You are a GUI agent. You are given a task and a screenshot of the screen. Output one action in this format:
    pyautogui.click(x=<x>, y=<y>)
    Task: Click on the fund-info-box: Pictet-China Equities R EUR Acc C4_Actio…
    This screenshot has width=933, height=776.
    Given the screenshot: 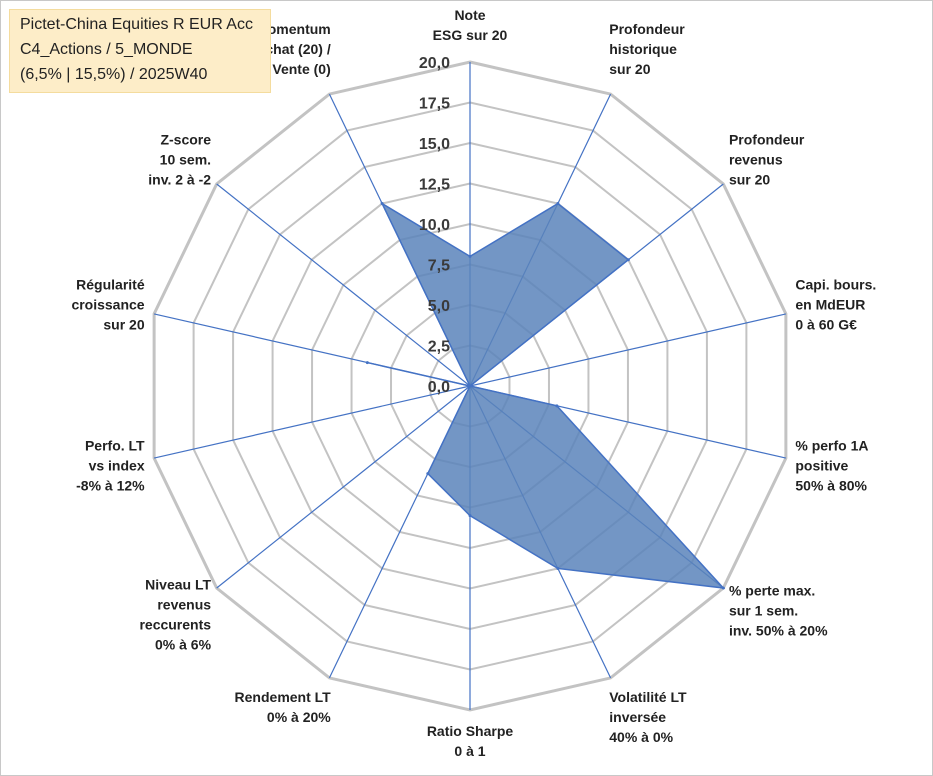 What is the action you would take?
    pyautogui.click(x=140, y=51)
    